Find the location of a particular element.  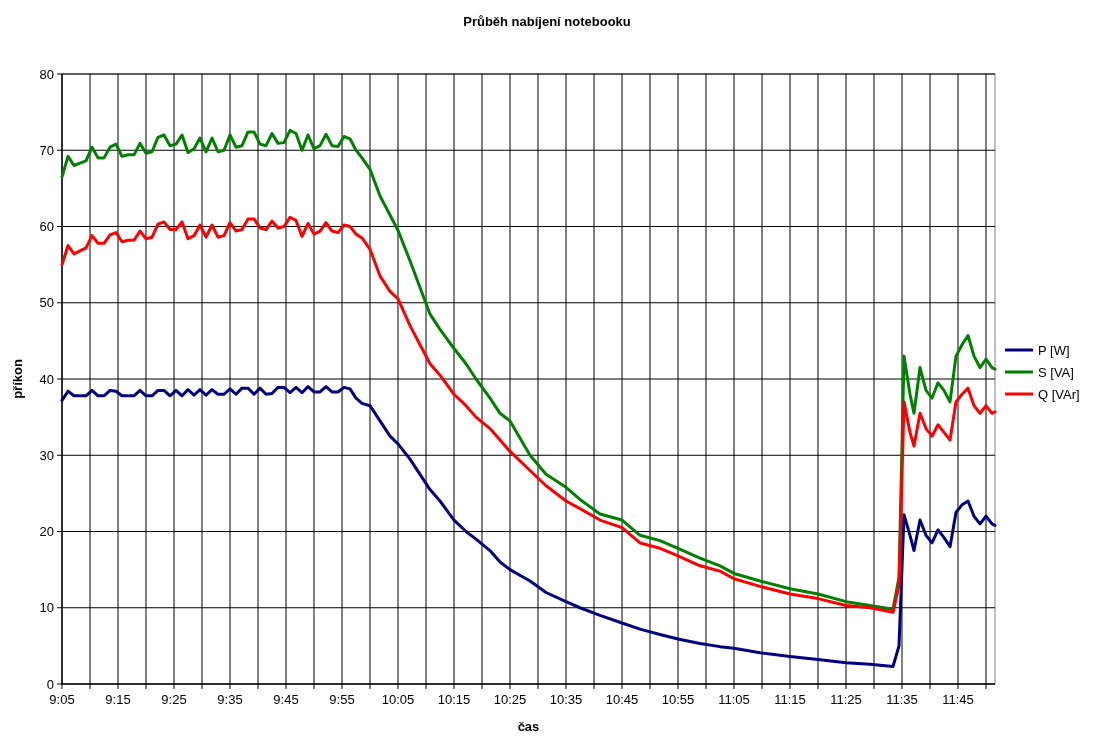

legend-label: S [VA] is located at coordinates (1056, 372).